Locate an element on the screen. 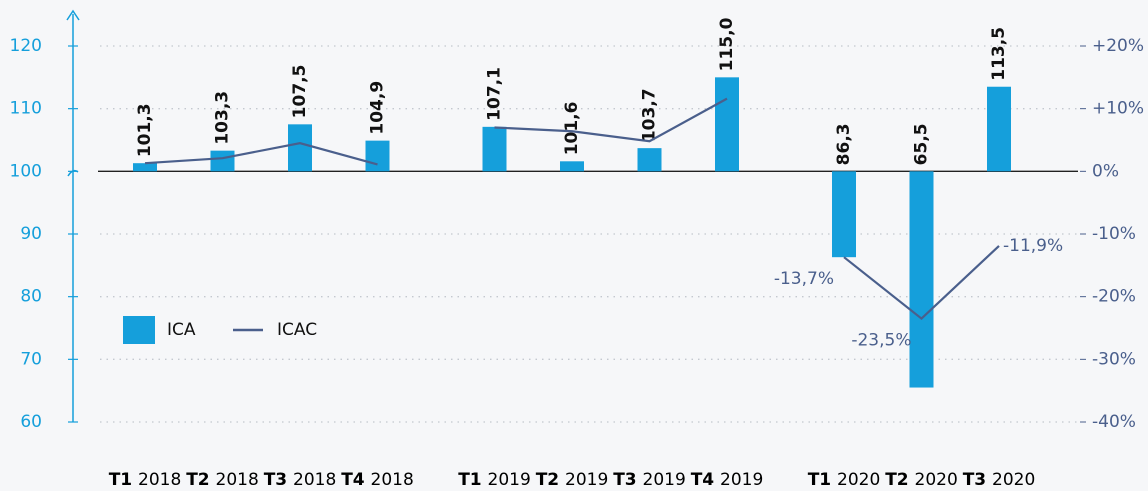 This screenshot has width=1148, height=491. data-label: -13,7% is located at coordinates (804, 279).